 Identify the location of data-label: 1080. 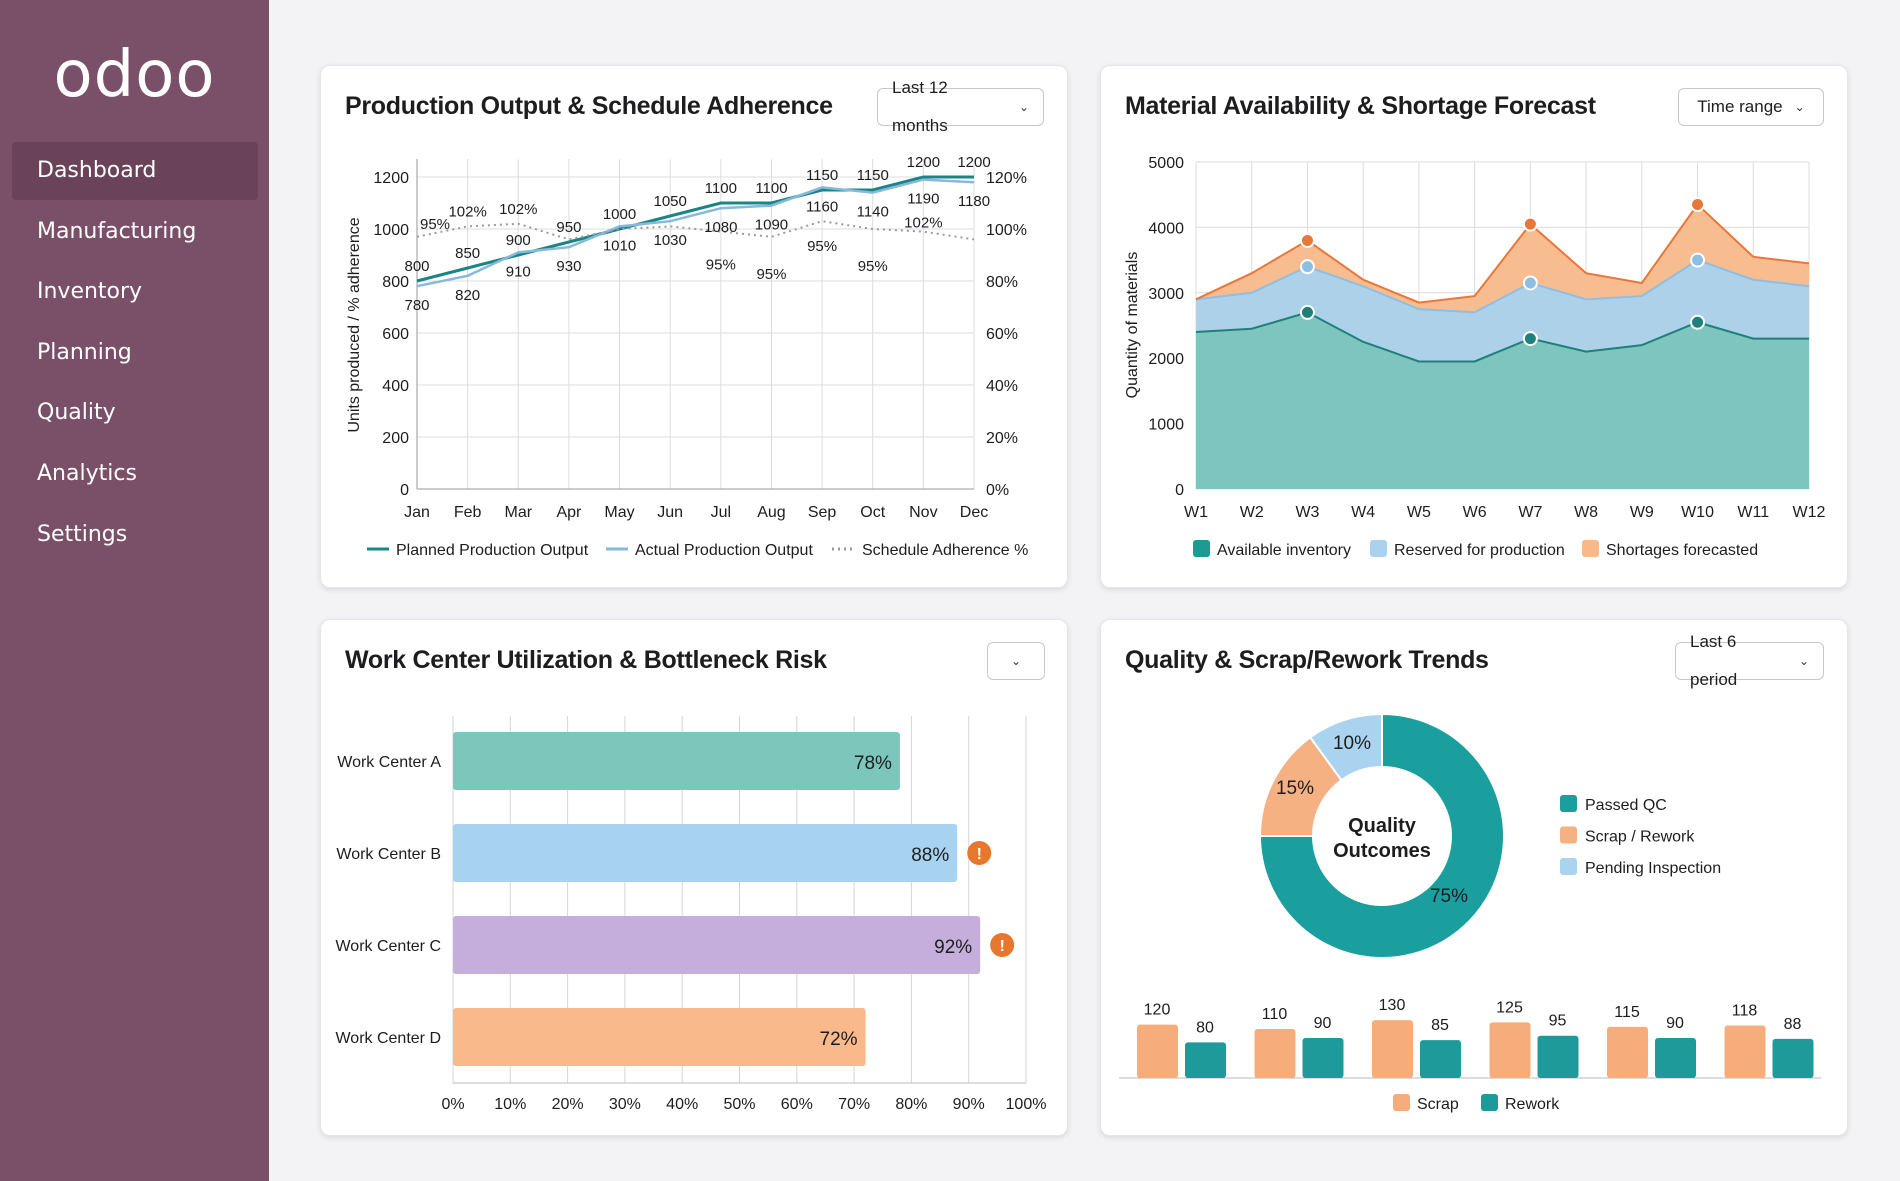
(720, 227).